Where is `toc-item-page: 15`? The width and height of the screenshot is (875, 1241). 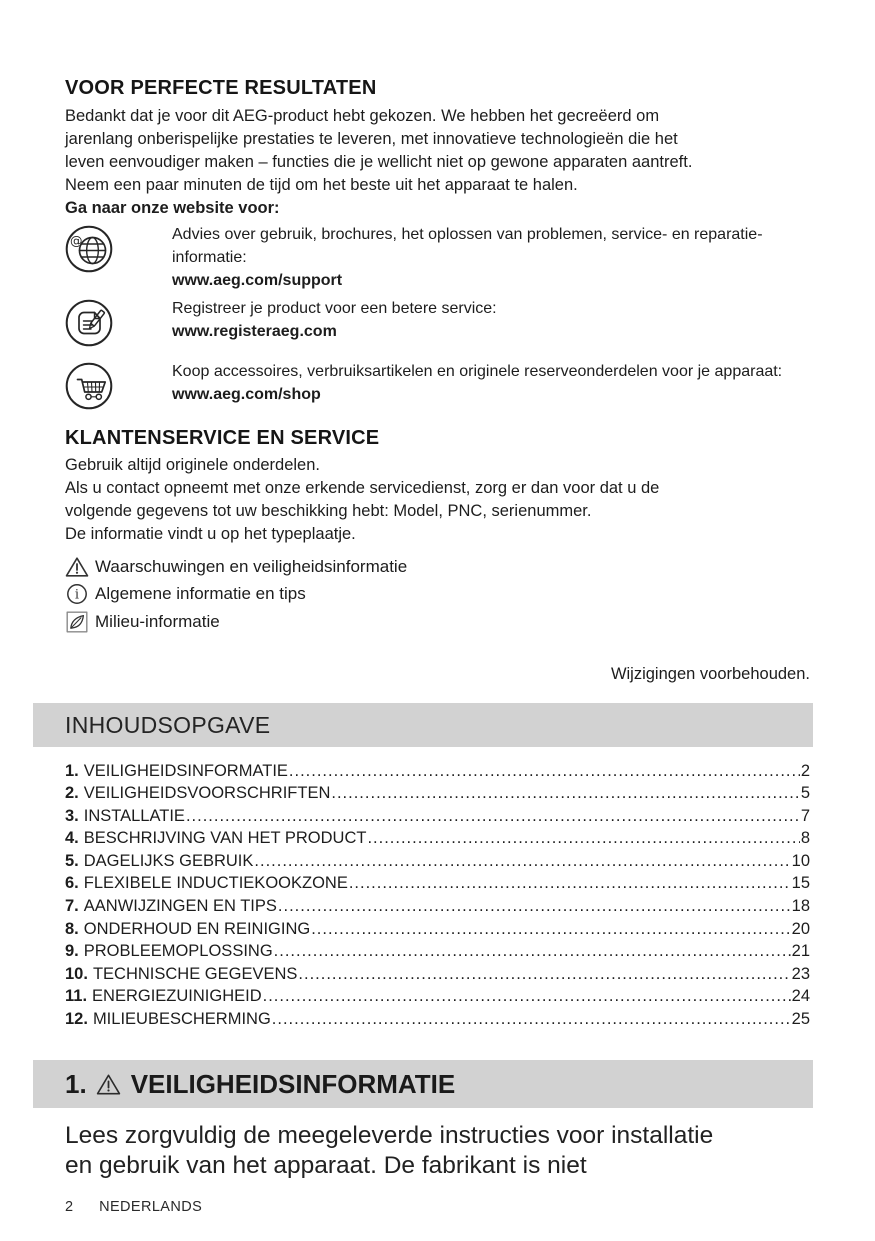 toc-item-page: 15 is located at coordinates (800, 883).